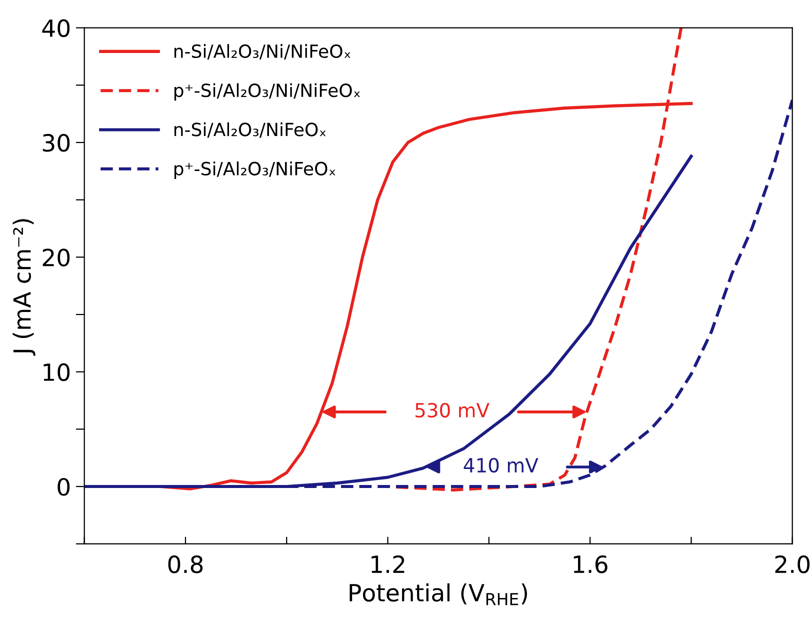  What do you see at coordinates (56, 143) in the screenshot?
I see `y-tick-label: 30` at bounding box center [56, 143].